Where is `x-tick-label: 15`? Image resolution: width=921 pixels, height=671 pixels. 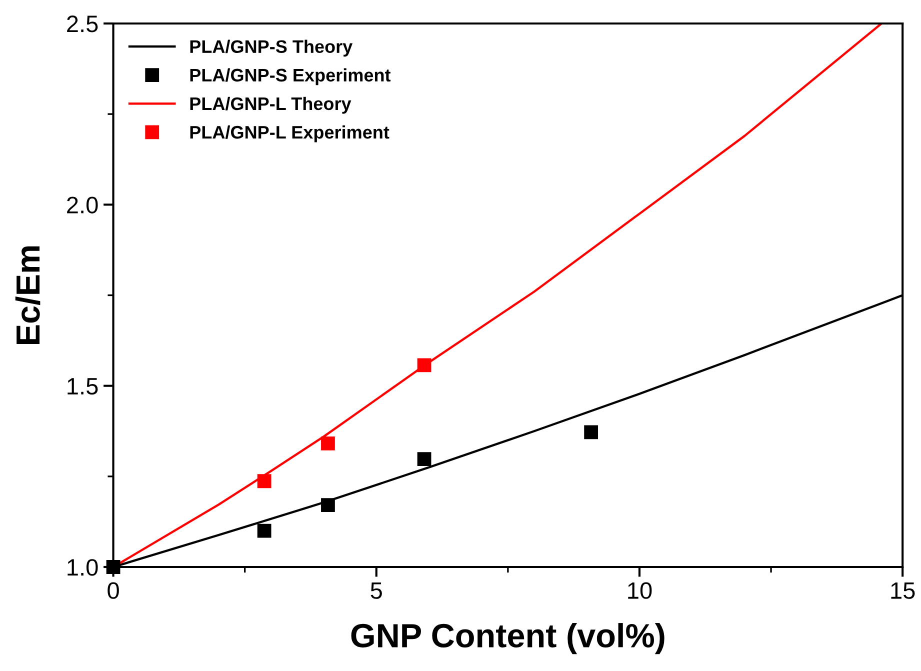
x-tick-label: 15 is located at coordinates (903, 590).